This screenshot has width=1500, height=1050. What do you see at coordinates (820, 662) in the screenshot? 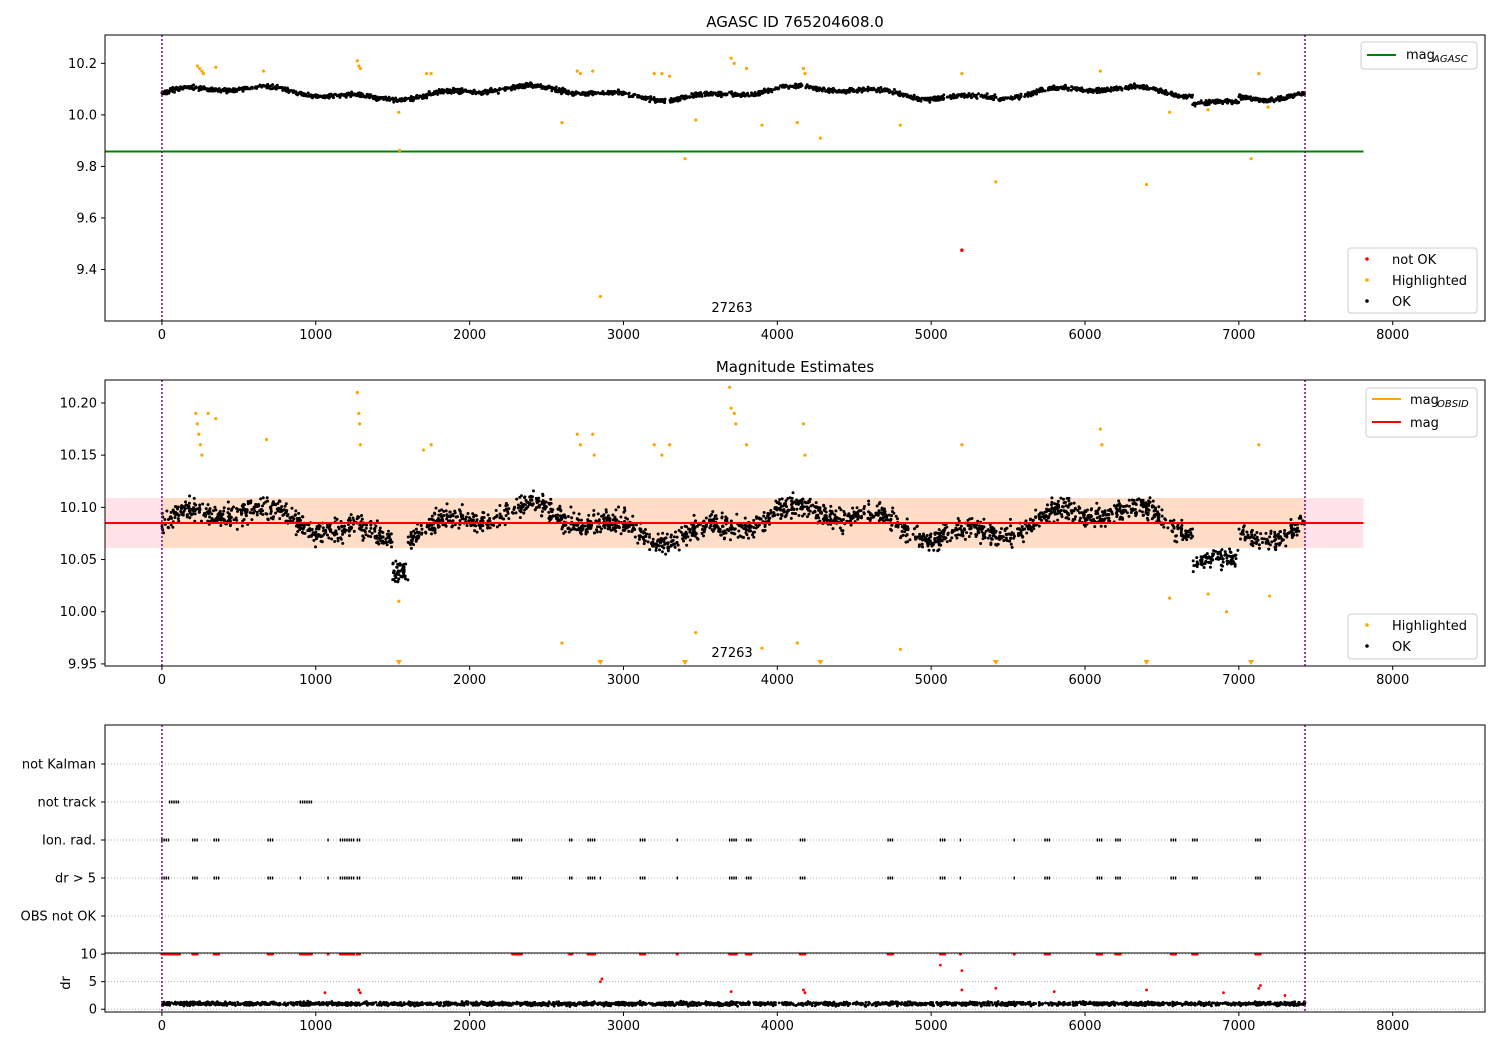
I see `below-range-marker` at bounding box center [820, 662].